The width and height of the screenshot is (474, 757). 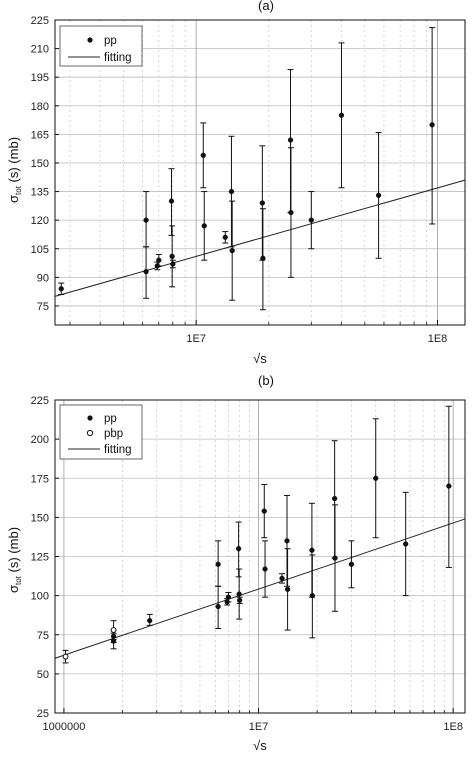 I want to click on y-axis-title-rest-b: (s) (mb), so click(x=13, y=551).